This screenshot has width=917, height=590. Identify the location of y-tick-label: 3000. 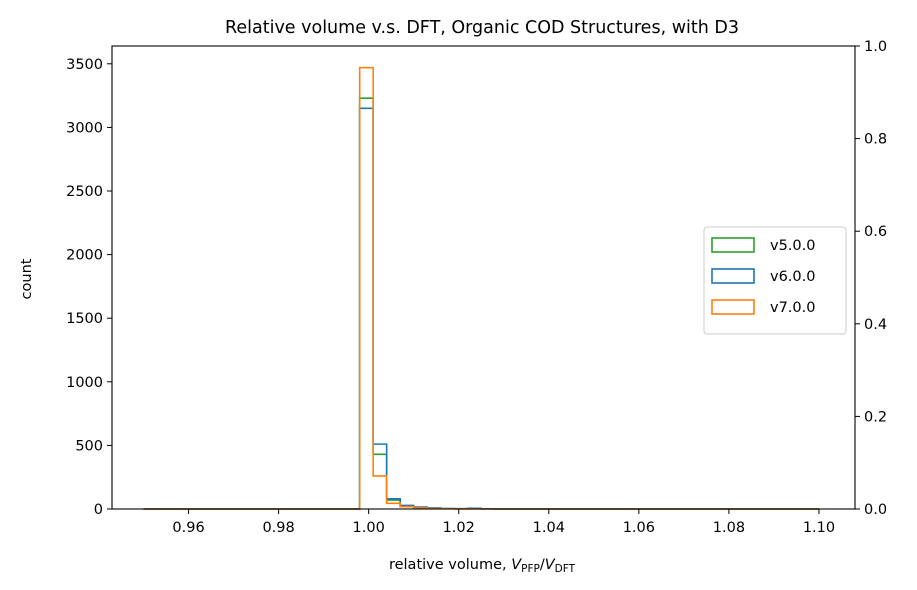
(84, 128).